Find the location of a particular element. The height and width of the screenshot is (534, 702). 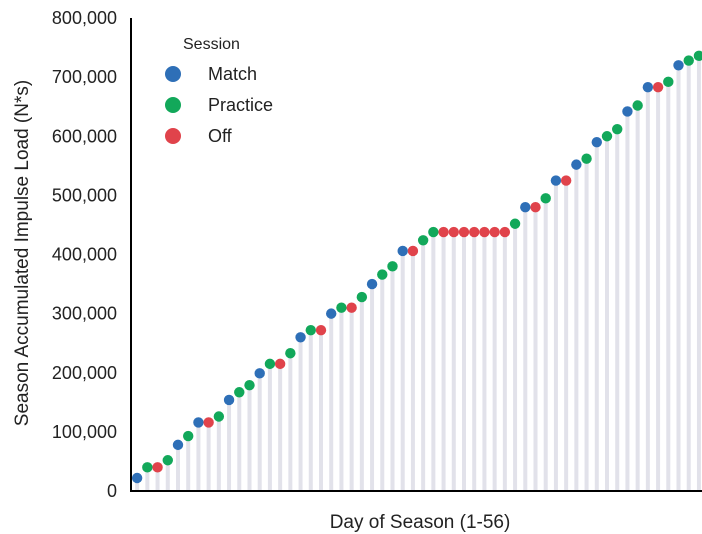

legend-title: Session is located at coordinates (211, 44).